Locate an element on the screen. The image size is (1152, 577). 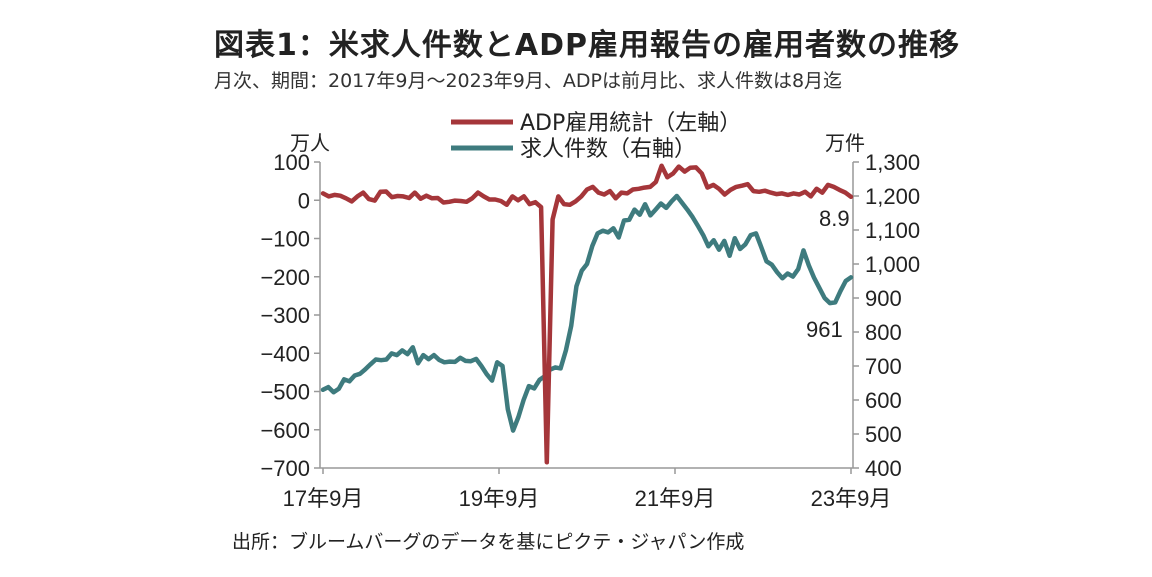
right-tick-label: 1,100 is located at coordinates (892, 230).